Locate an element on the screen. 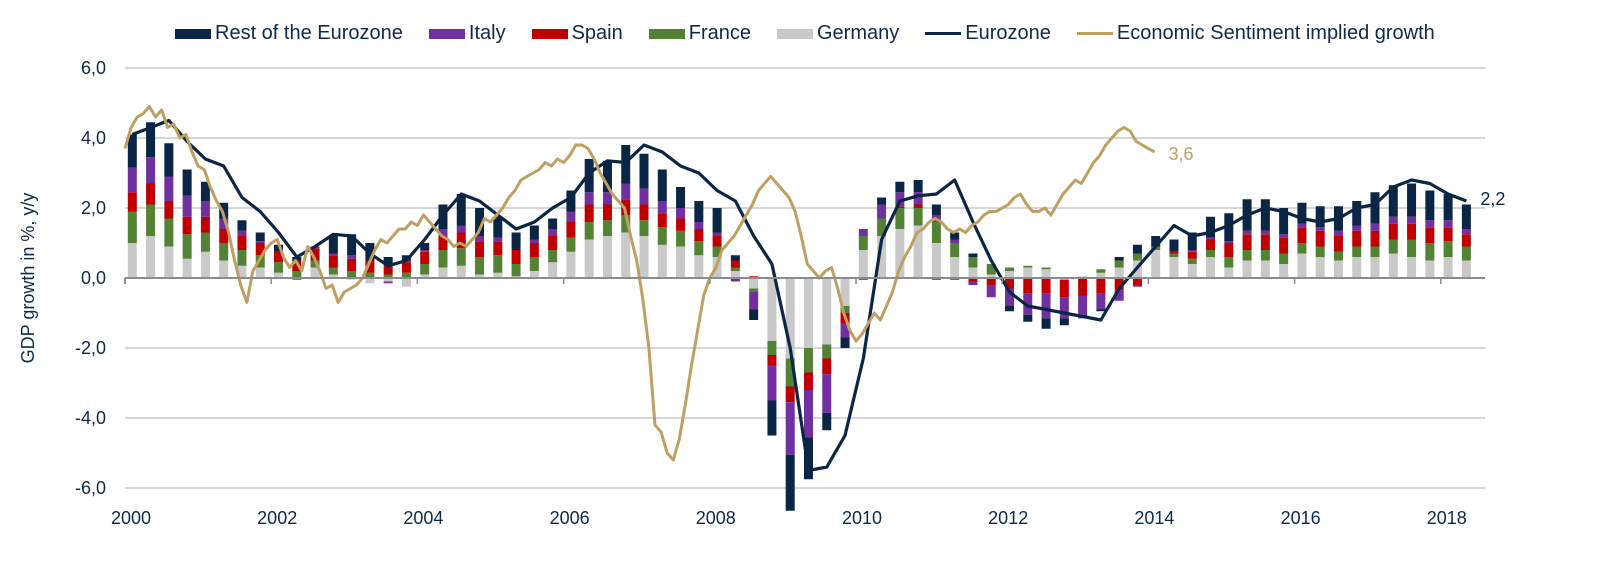 This screenshot has height=568, width=1600. x-tick-label: 2010 is located at coordinates (862, 518).